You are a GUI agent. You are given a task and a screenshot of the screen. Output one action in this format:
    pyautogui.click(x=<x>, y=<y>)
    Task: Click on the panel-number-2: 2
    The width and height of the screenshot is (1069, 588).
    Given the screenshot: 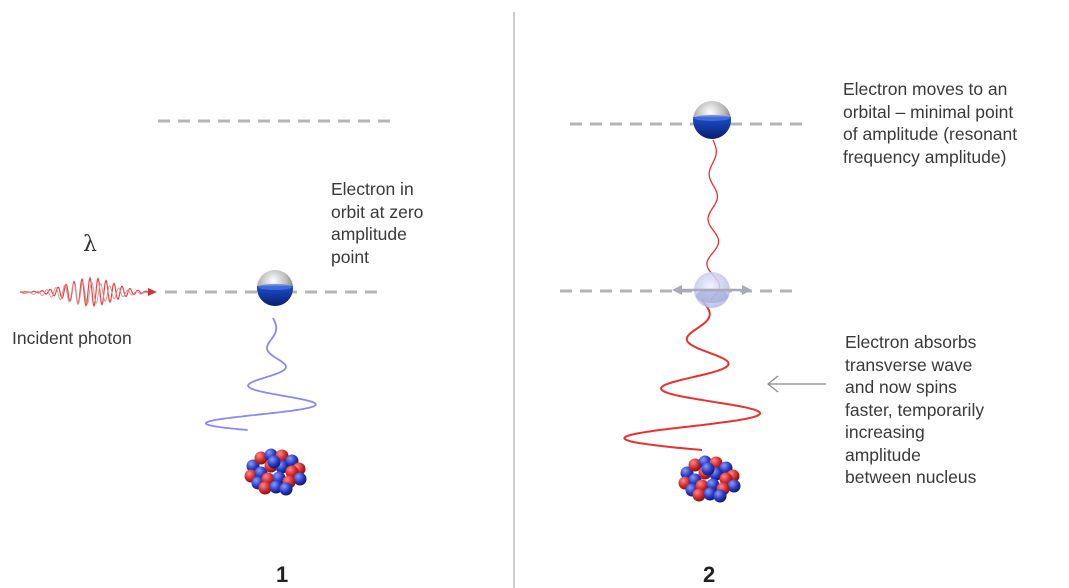 What is the action you would take?
    pyautogui.click(x=709, y=574)
    